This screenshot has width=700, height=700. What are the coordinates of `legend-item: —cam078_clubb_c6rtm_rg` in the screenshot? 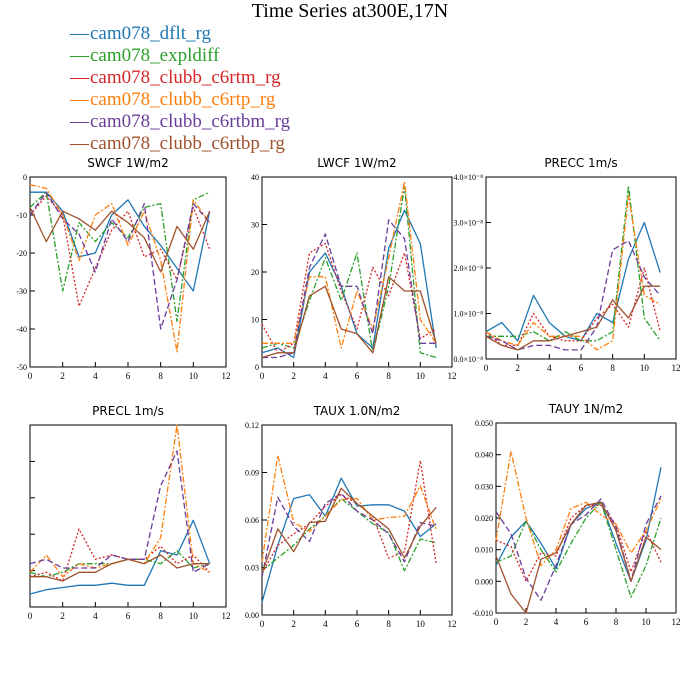 It's located at (180, 78).